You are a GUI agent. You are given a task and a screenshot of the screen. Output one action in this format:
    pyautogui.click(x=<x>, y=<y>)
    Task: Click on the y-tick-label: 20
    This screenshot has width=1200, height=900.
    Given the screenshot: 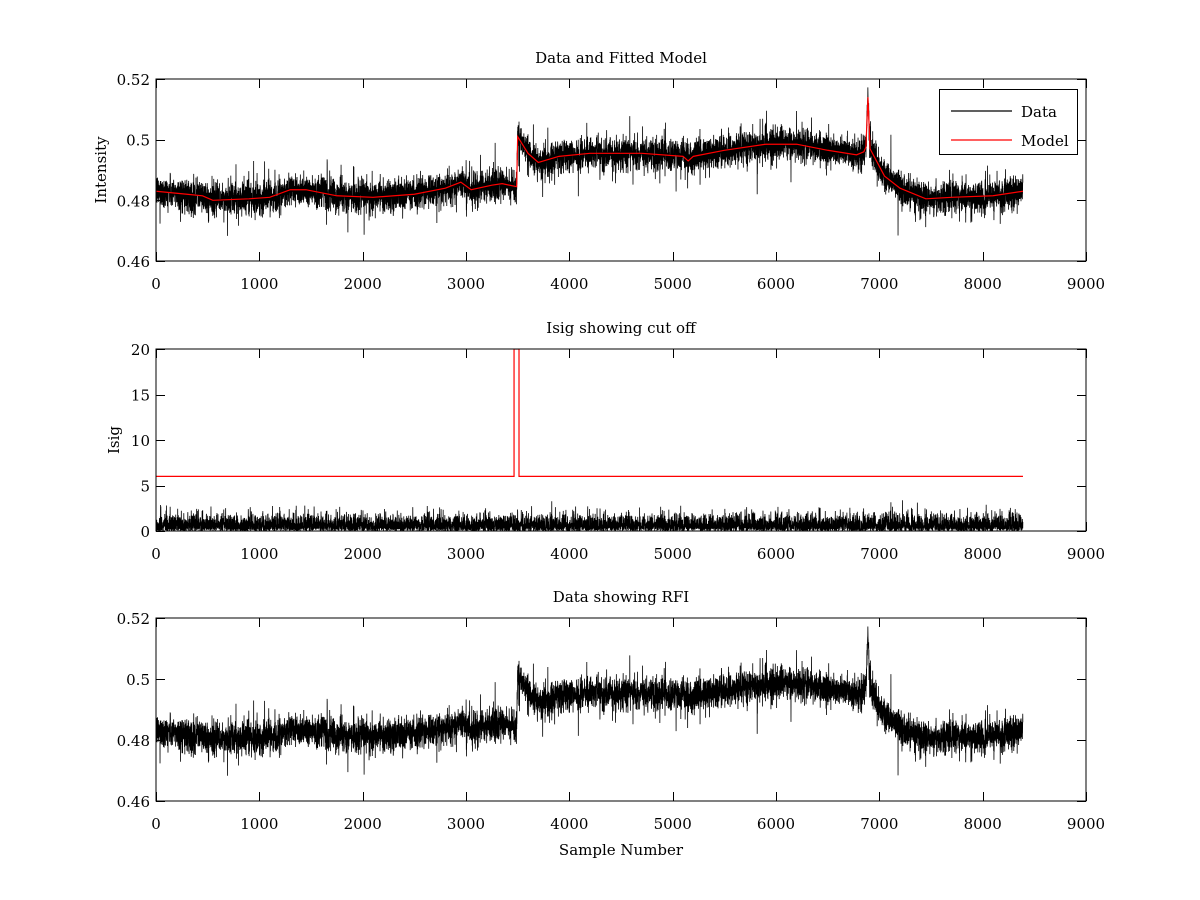 What is the action you would take?
    pyautogui.click(x=140, y=350)
    